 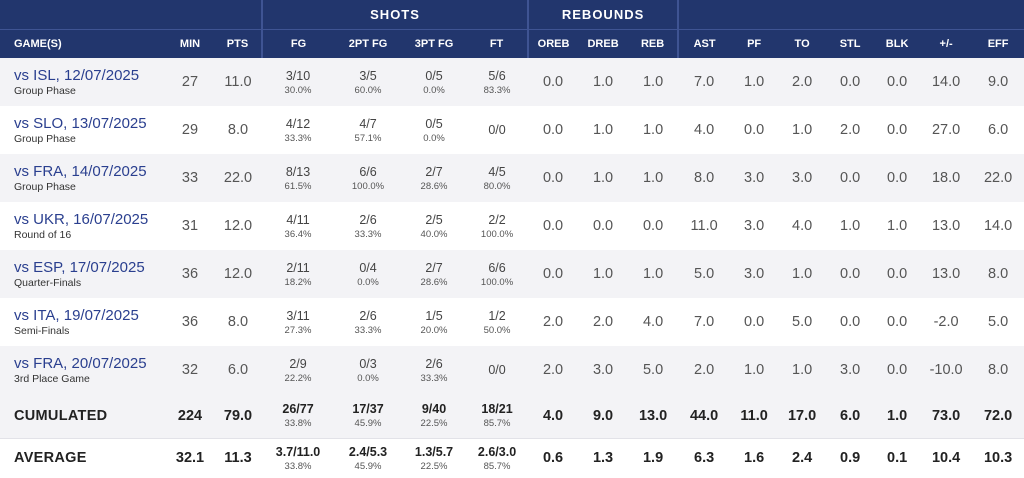 I want to click on cumulated-2pt: 17/37 45.9%, so click(x=368, y=416).